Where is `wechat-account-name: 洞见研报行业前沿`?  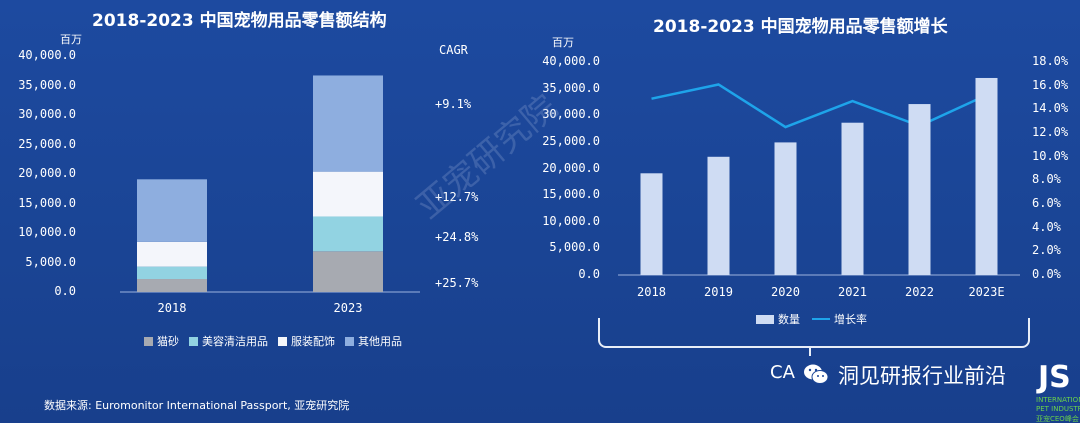 wechat-account-name: 洞见研报行业前沿 is located at coordinates (922, 376).